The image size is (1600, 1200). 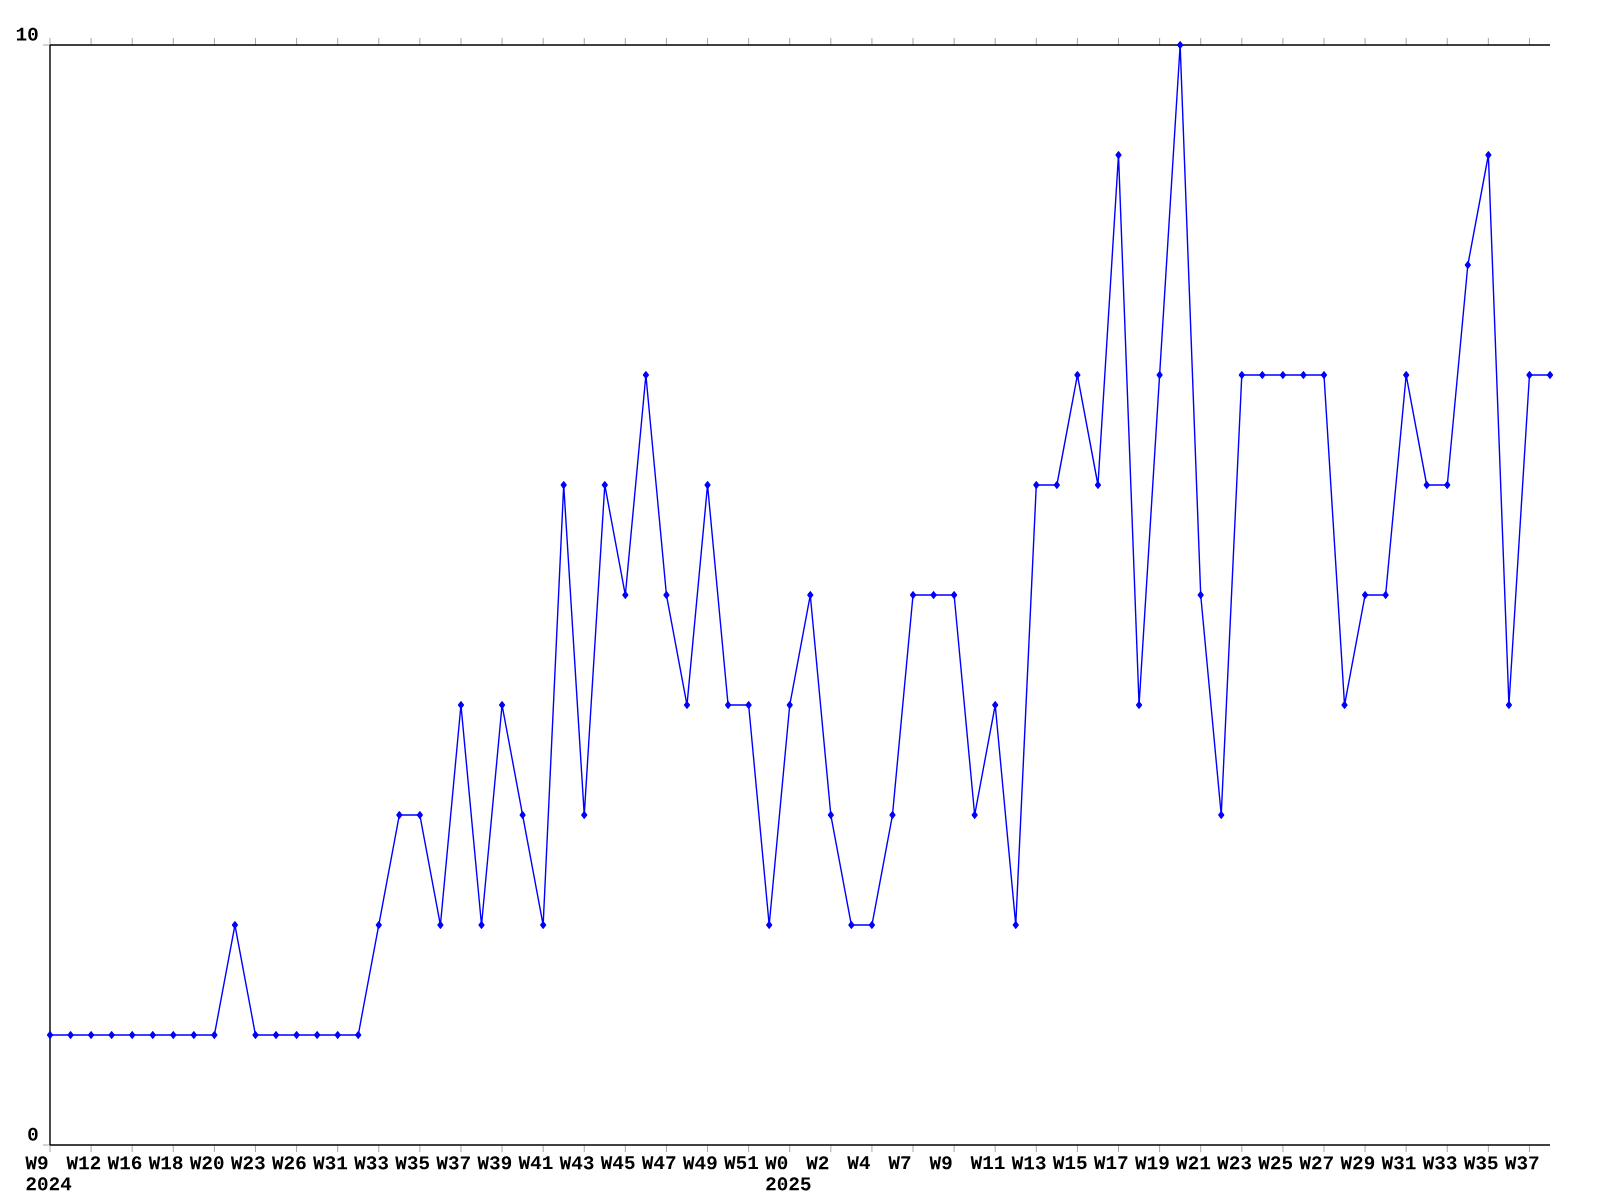 I want to click on x-tick-label: W39, so click(x=494, y=1163).